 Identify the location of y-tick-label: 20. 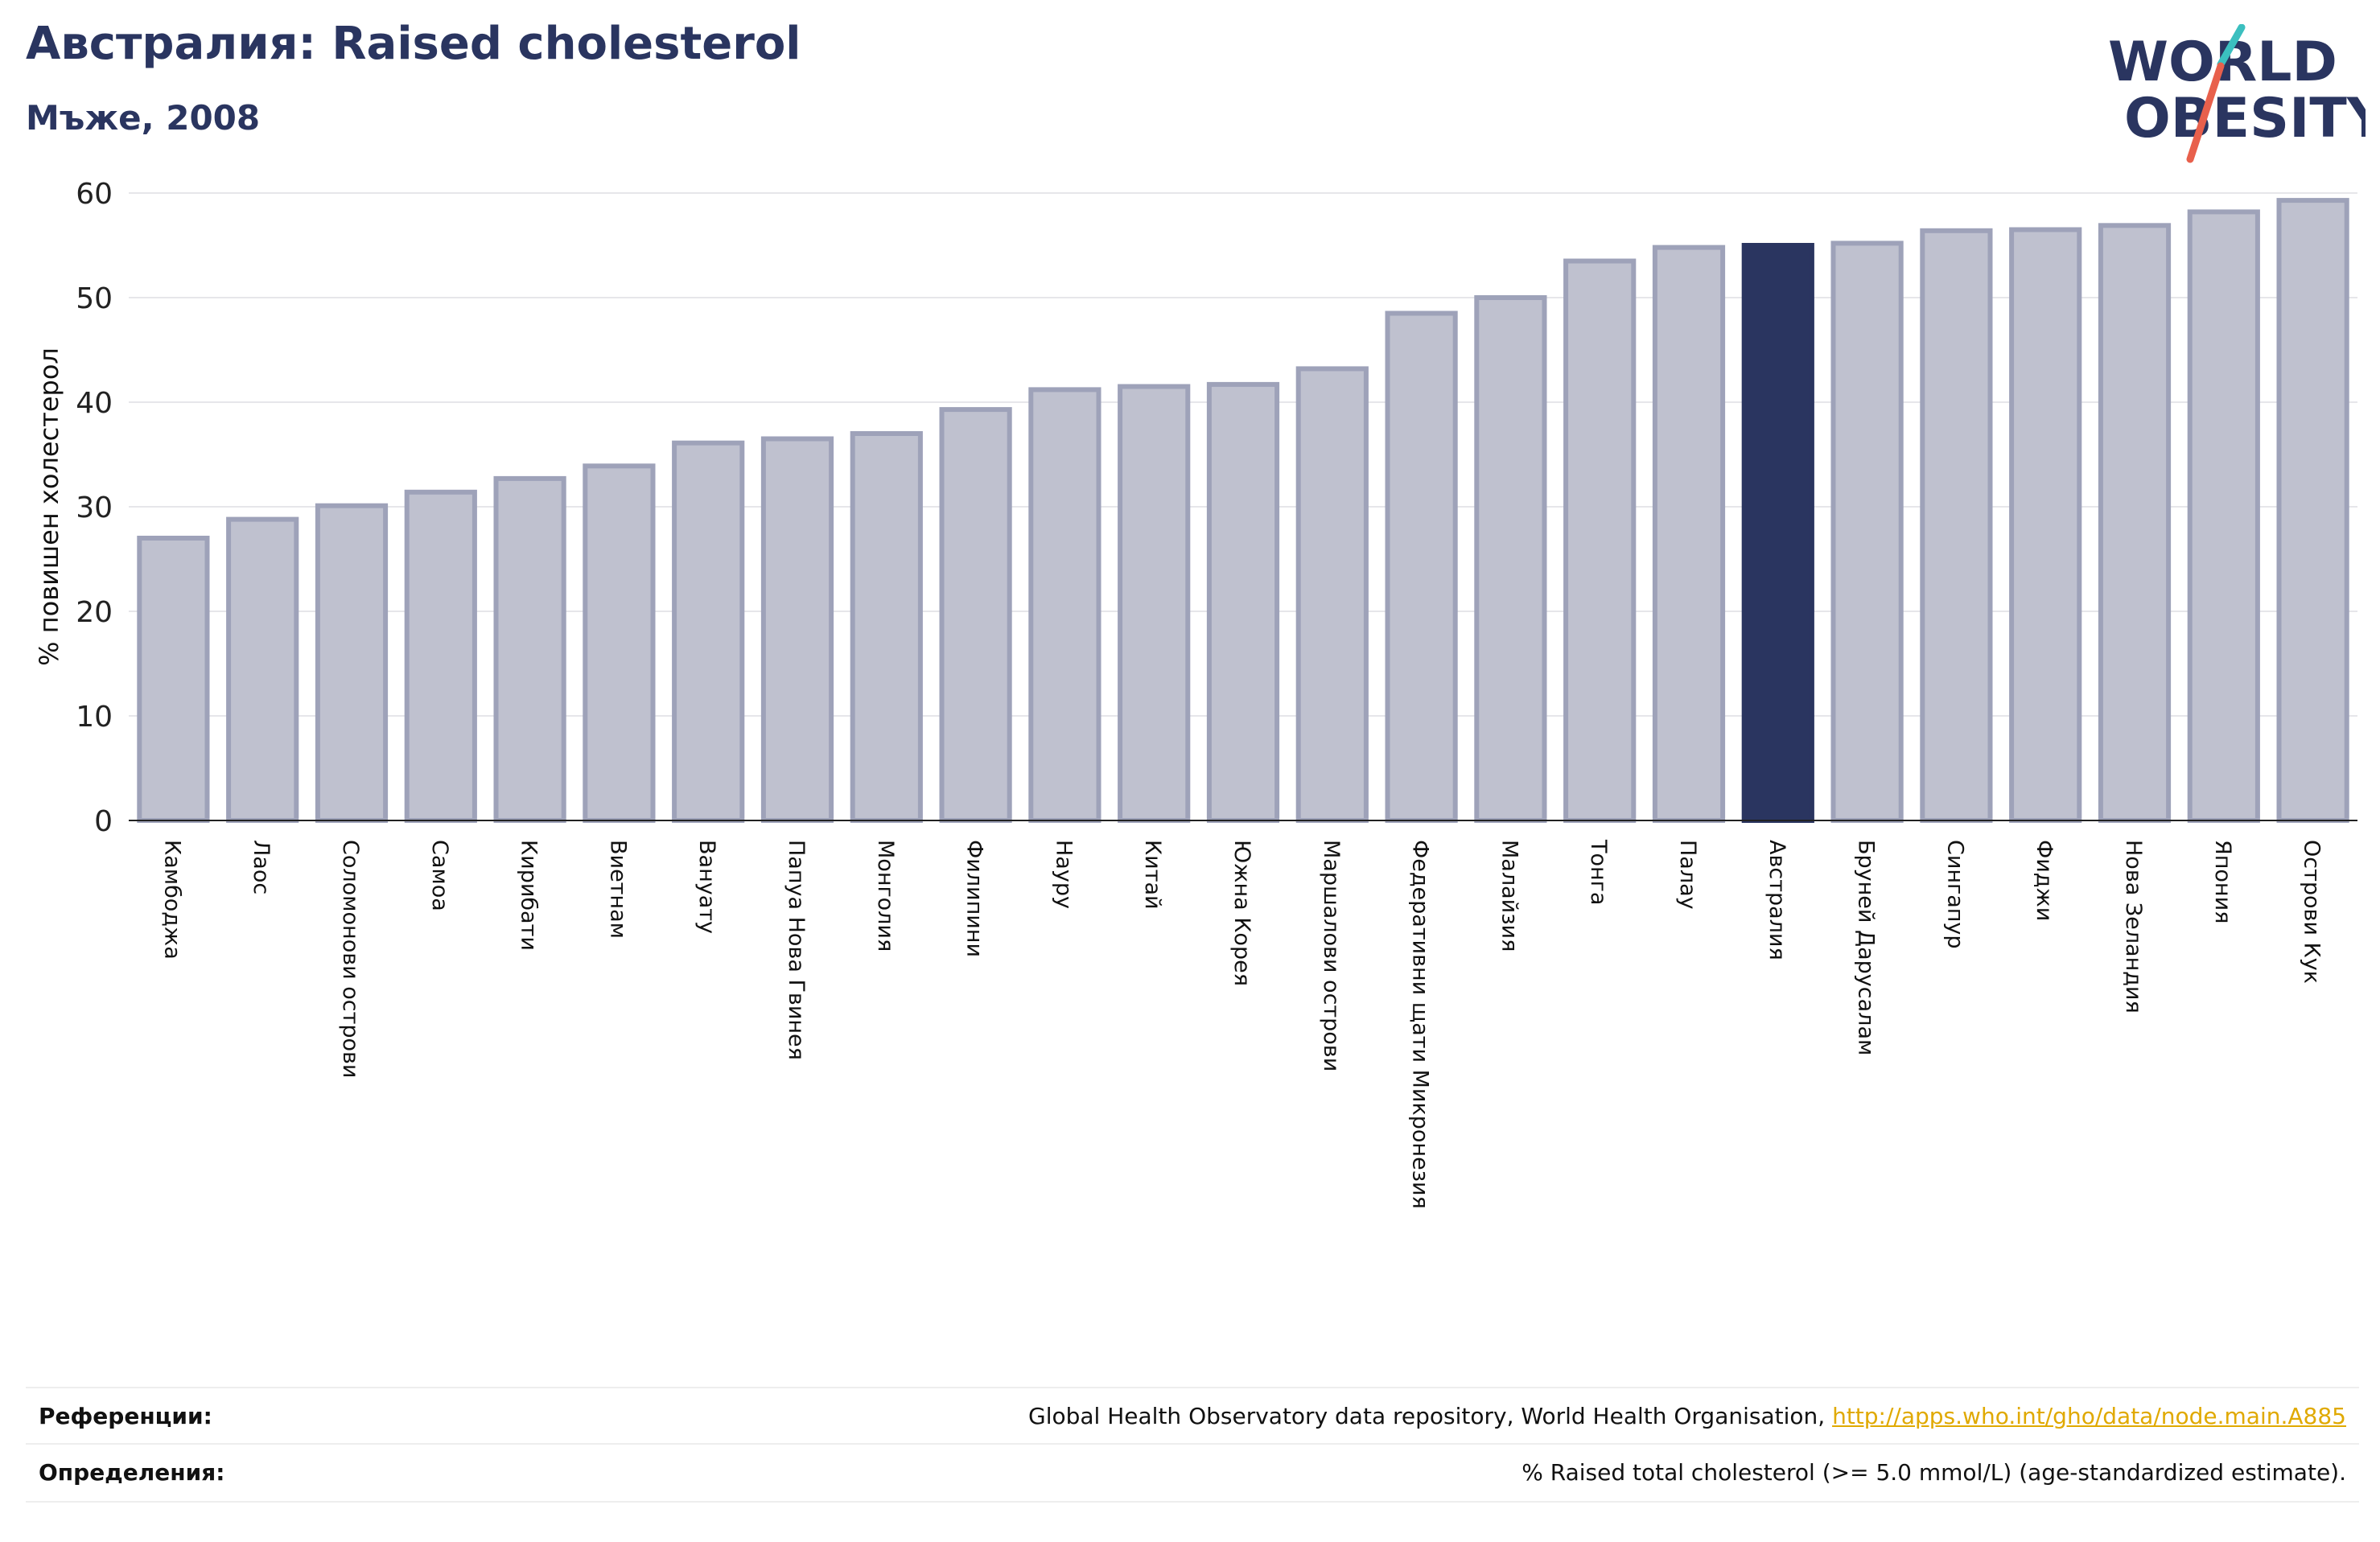
(94, 612).